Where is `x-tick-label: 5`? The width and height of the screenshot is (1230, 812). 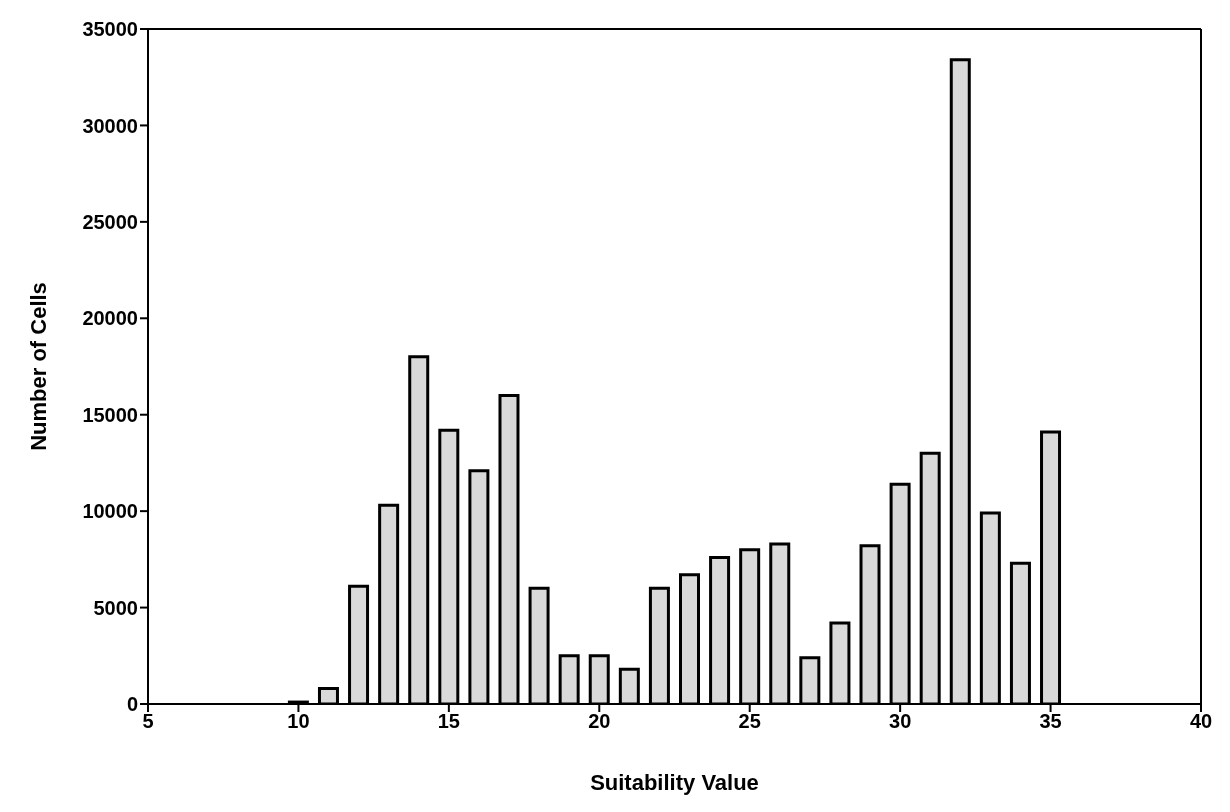
x-tick-label: 5 is located at coordinates (148, 721).